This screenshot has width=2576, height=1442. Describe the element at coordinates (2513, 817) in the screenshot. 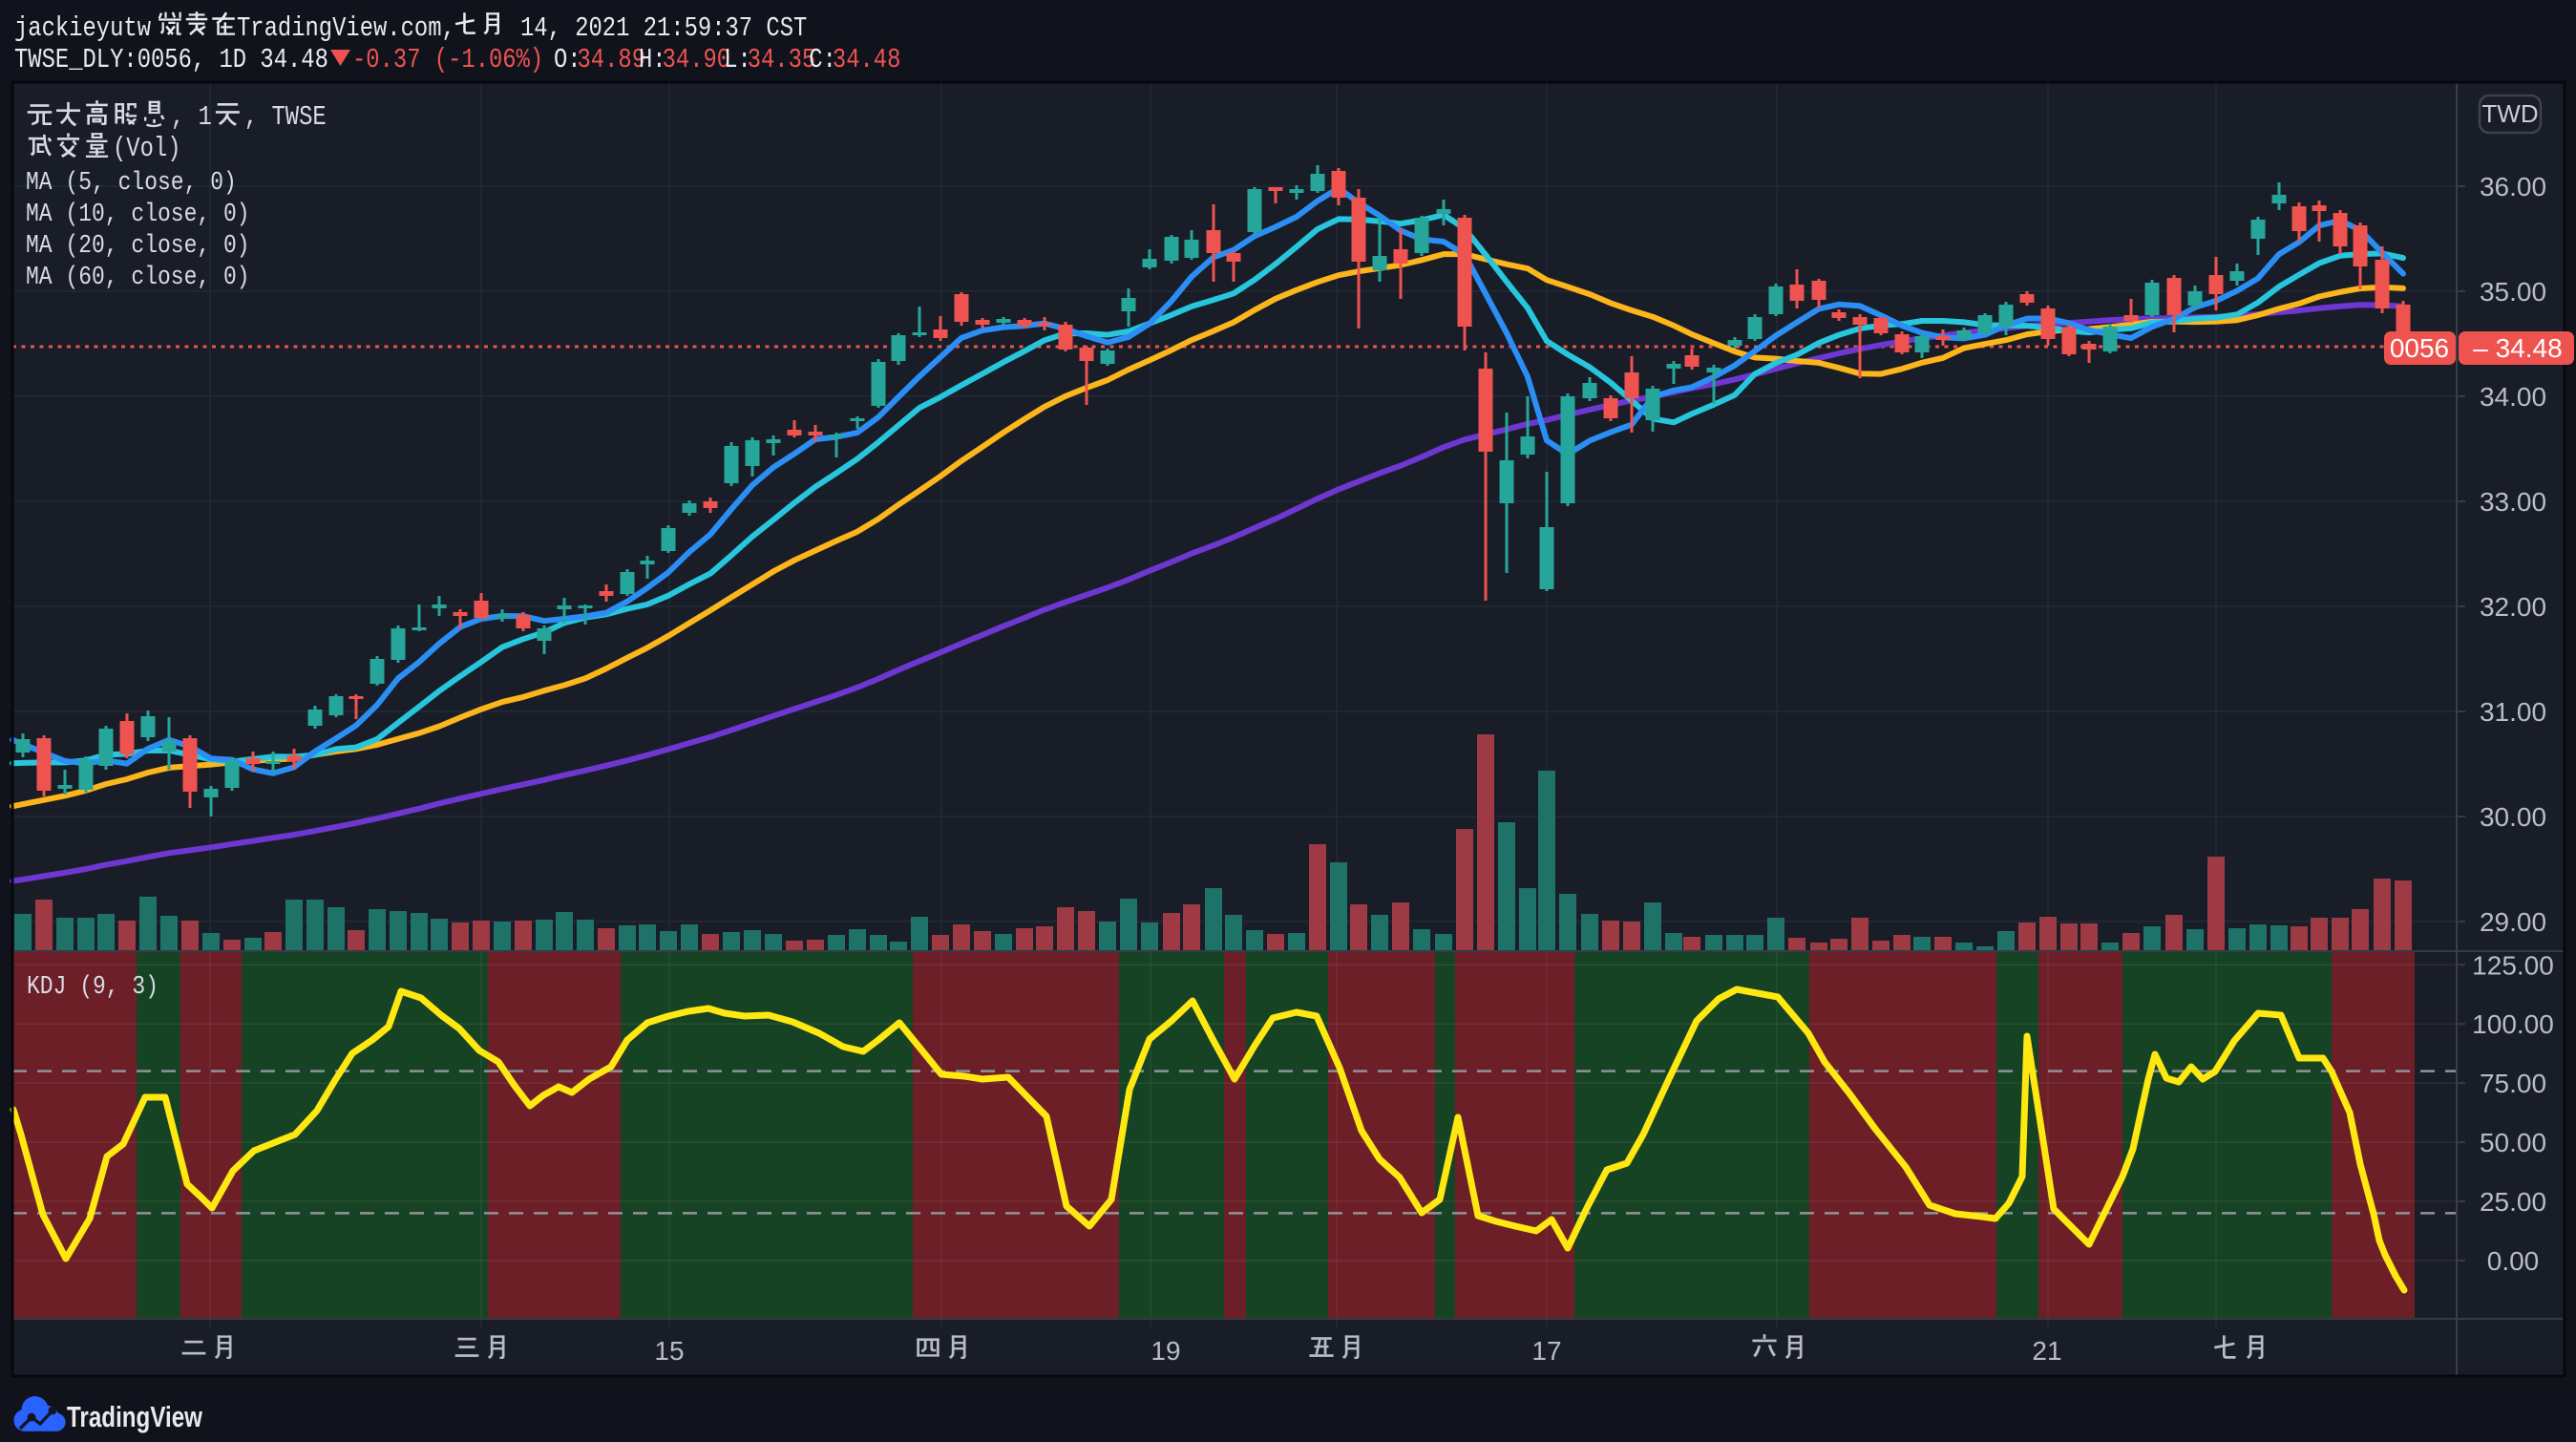

I see `svg-text: 30.00` at that location.